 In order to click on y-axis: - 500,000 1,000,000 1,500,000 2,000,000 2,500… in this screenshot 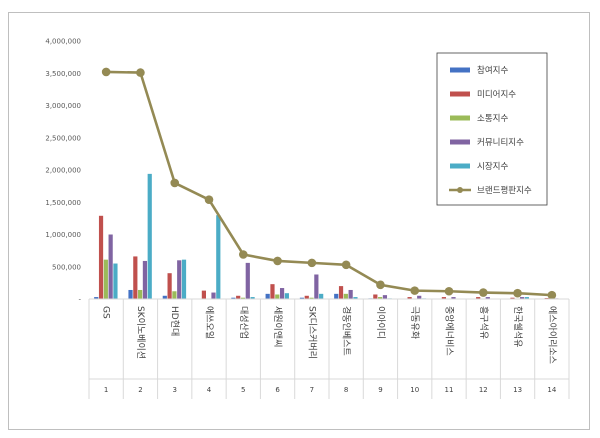, I will do `click(63, 171)`.